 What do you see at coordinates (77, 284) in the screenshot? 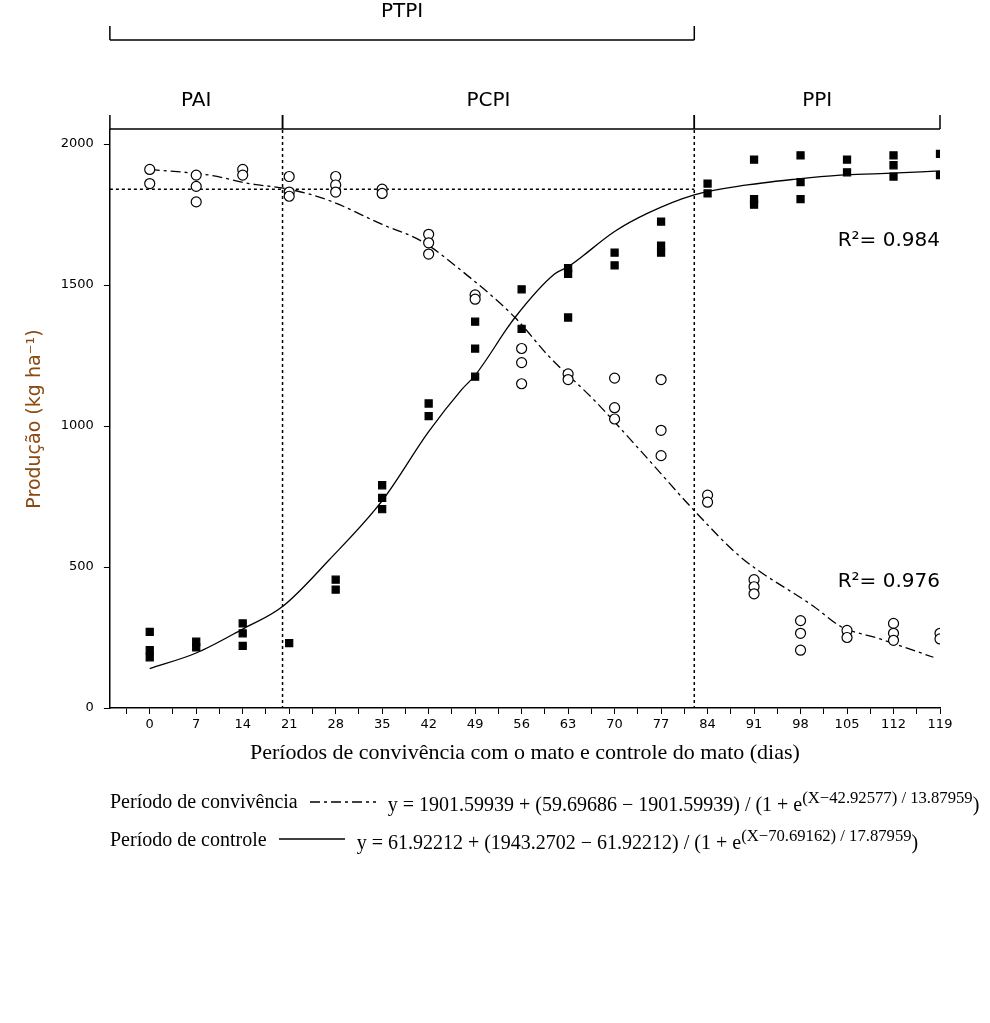
I see `y-tick-label: 1500` at bounding box center [77, 284].